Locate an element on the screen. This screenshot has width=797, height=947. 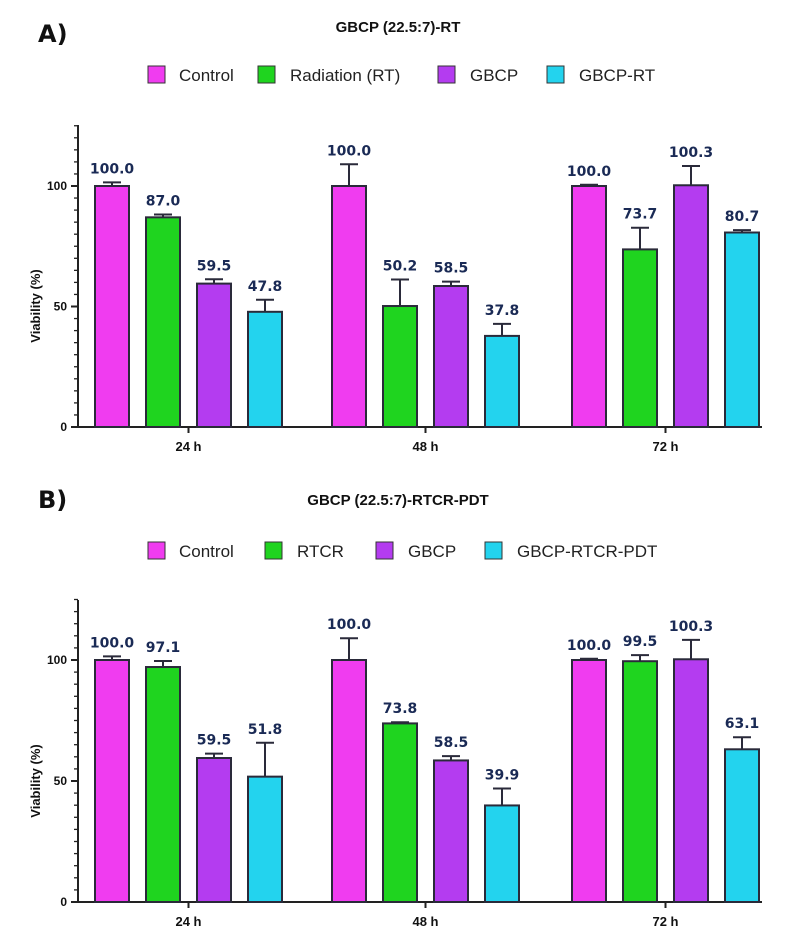
legend-label-2: Radiation (RT) is located at coordinates (345, 75).